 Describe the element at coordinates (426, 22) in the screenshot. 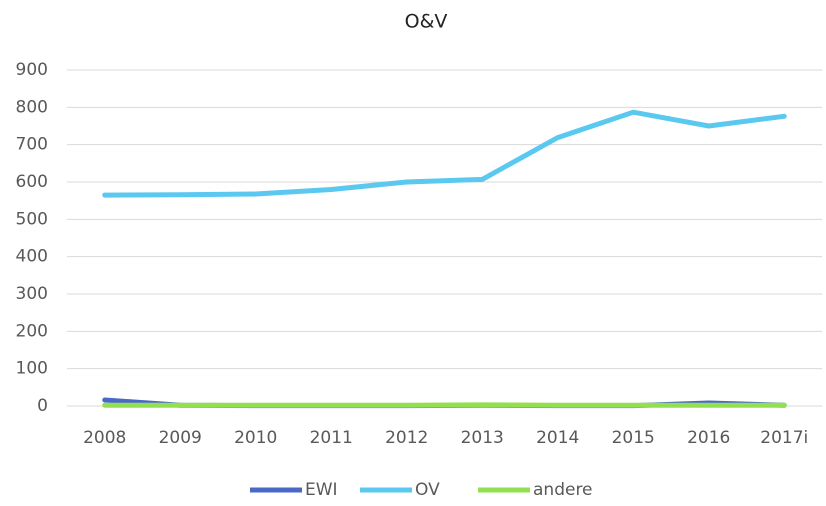

I see `chart-title: O&V` at that location.